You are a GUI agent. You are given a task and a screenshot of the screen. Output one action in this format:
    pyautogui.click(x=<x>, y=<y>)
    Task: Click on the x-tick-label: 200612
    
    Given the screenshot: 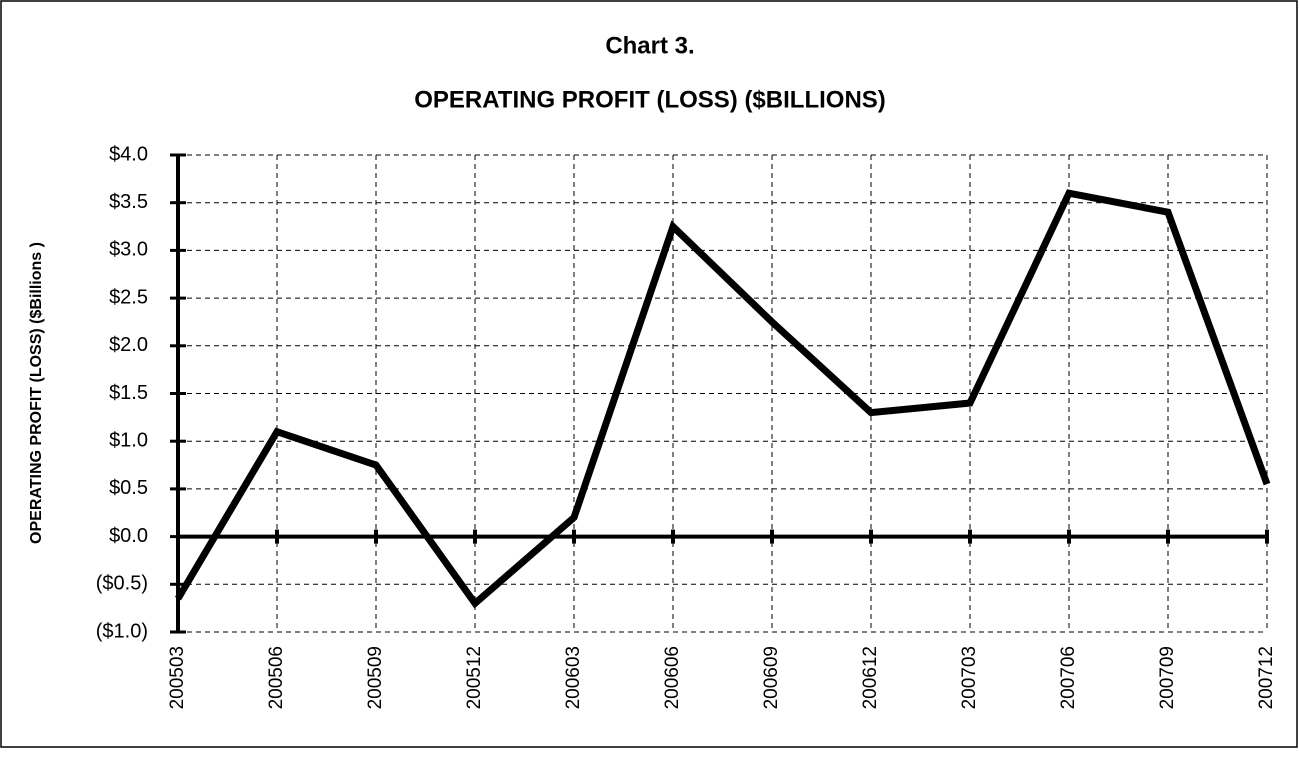 What is the action you would take?
    pyautogui.click(x=870, y=677)
    